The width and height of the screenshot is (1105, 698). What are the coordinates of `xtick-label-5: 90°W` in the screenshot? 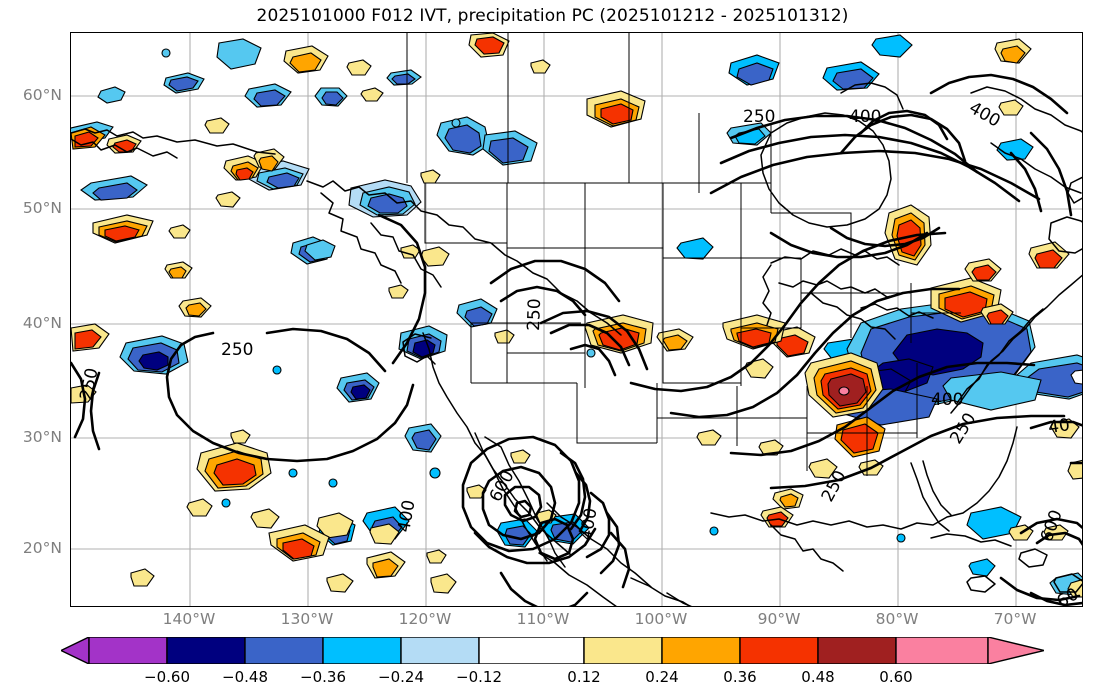 It's located at (779, 619).